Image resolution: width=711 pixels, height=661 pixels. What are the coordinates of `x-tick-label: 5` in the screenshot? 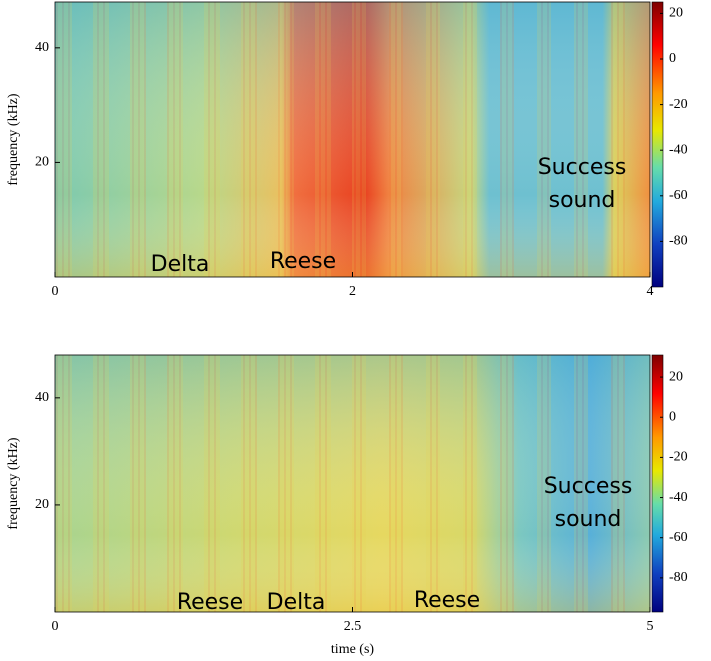 It's located at (650, 626).